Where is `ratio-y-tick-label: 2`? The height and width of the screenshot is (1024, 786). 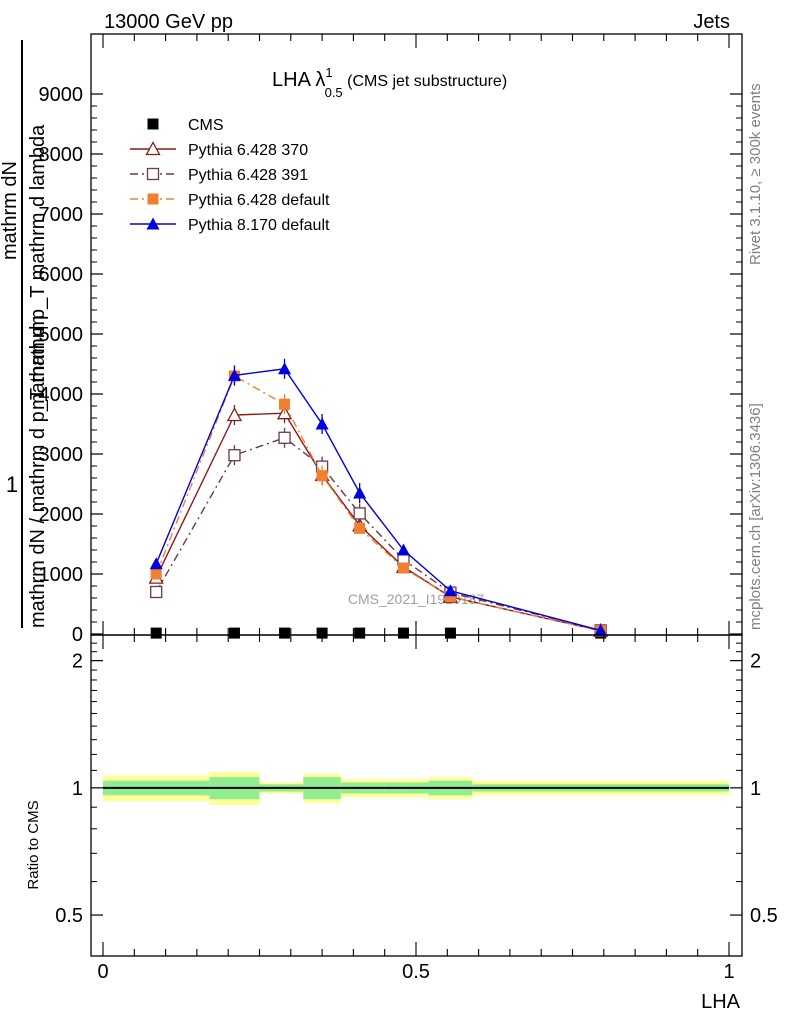 ratio-y-tick-label: 2 is located at coordinates (77, 662).